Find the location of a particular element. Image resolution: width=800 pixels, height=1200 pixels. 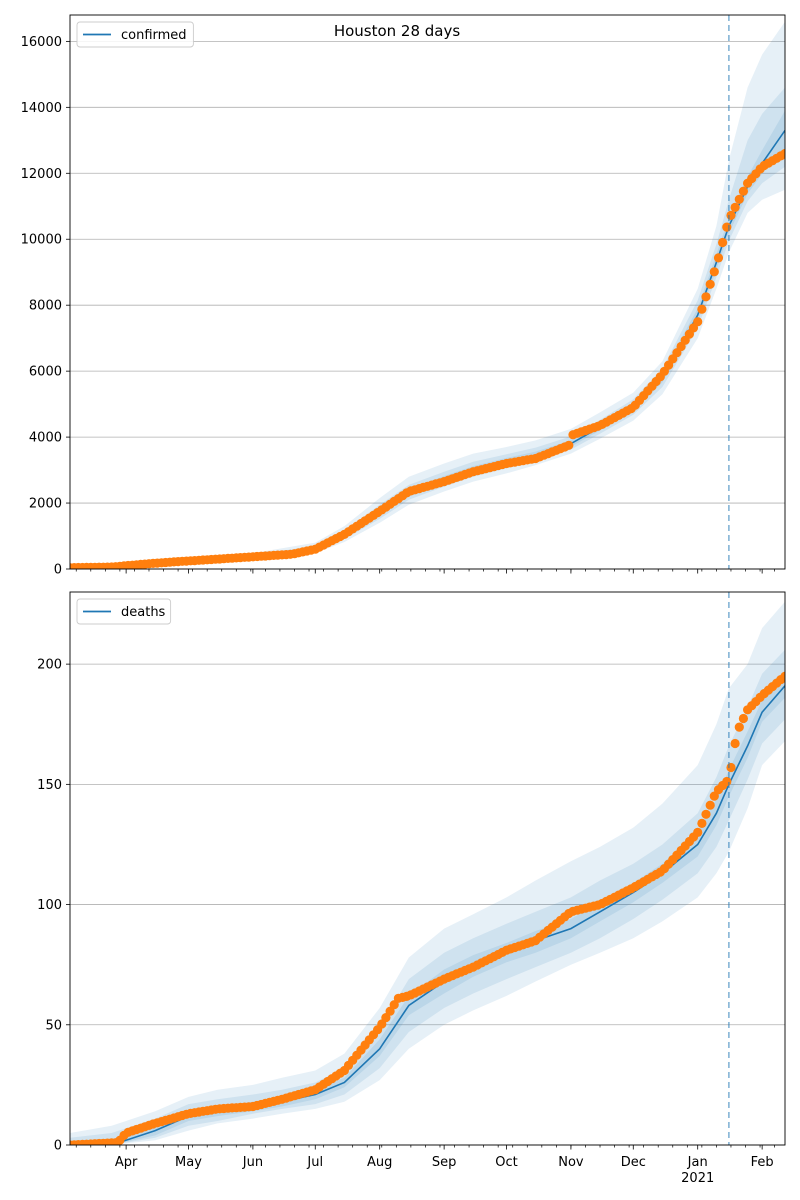

x-tick-label: Feb is located at coordinates (762, 1162).